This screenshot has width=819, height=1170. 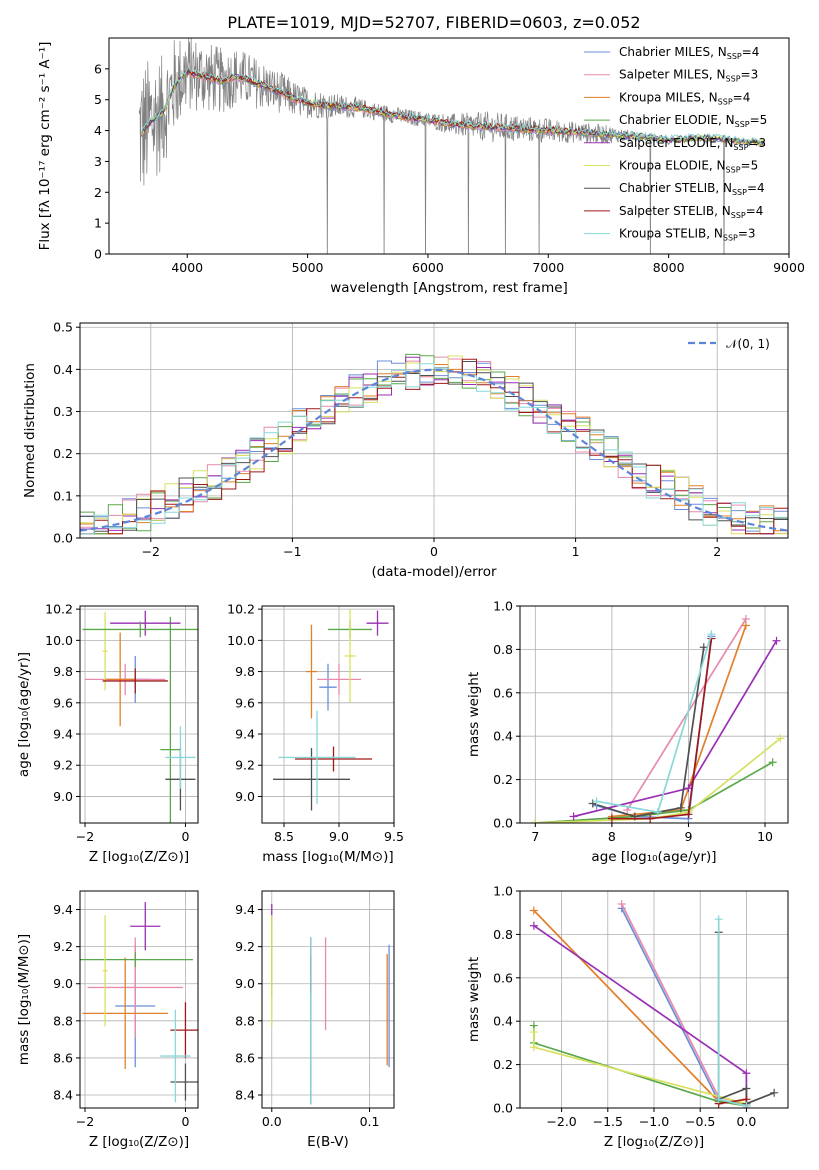 I want to click on model-line, so click(x=453, y=108).